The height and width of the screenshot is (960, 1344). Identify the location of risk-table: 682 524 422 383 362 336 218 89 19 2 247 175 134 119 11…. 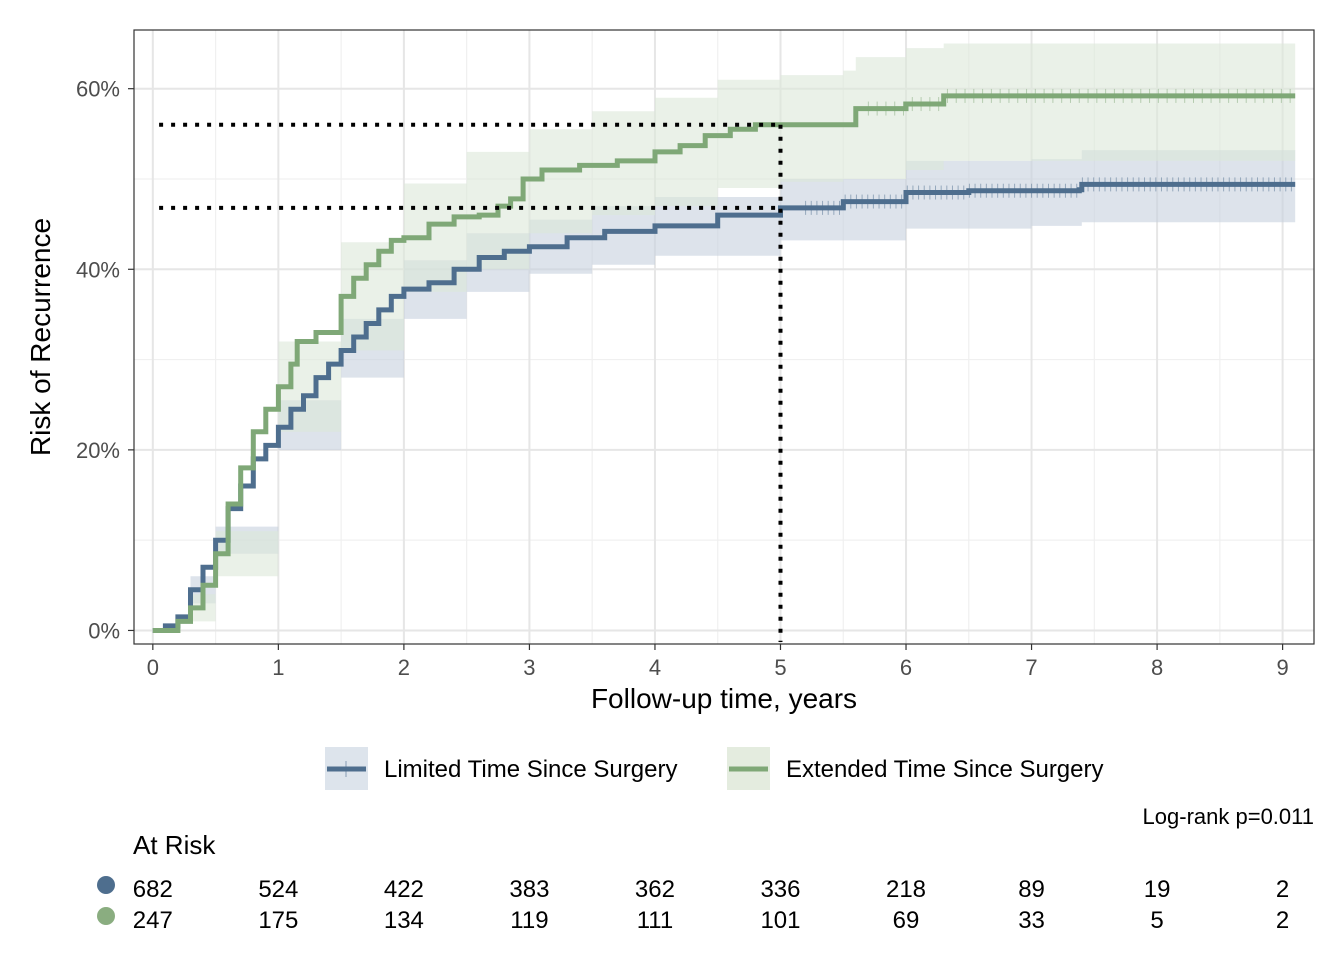
(711, 905).